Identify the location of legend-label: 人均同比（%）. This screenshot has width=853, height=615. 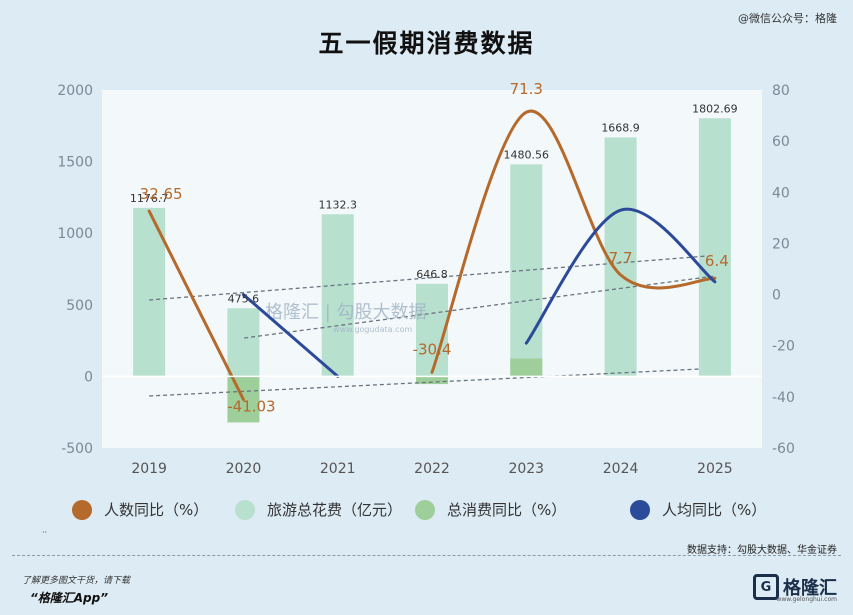
(714, 510).